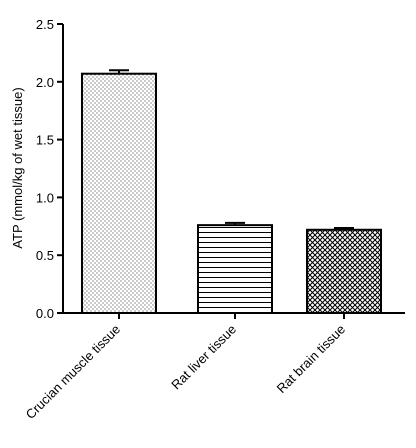 Image resolution: width=416 pixels, height=448 pixels. What do you see at coordinates (45, 197) in the screenshot?
I see `y-tick-label: 1.0` at bounding box center [45, 197].